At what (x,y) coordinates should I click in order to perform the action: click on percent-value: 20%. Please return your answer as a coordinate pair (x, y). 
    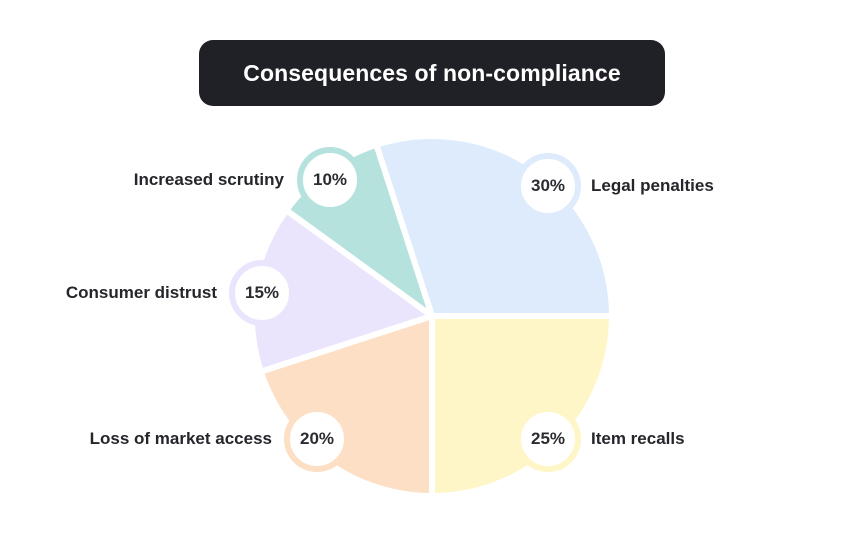
    Looking at the image, I should click on (317, 438).